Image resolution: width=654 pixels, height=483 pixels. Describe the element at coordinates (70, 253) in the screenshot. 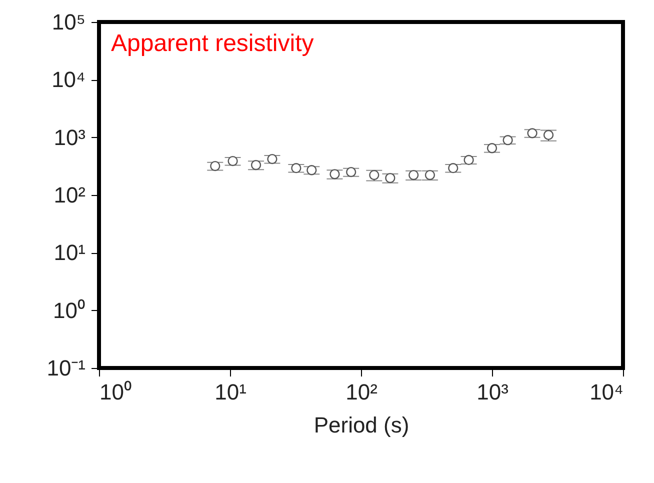

I see `y-tick-label: 10¹` at that location.